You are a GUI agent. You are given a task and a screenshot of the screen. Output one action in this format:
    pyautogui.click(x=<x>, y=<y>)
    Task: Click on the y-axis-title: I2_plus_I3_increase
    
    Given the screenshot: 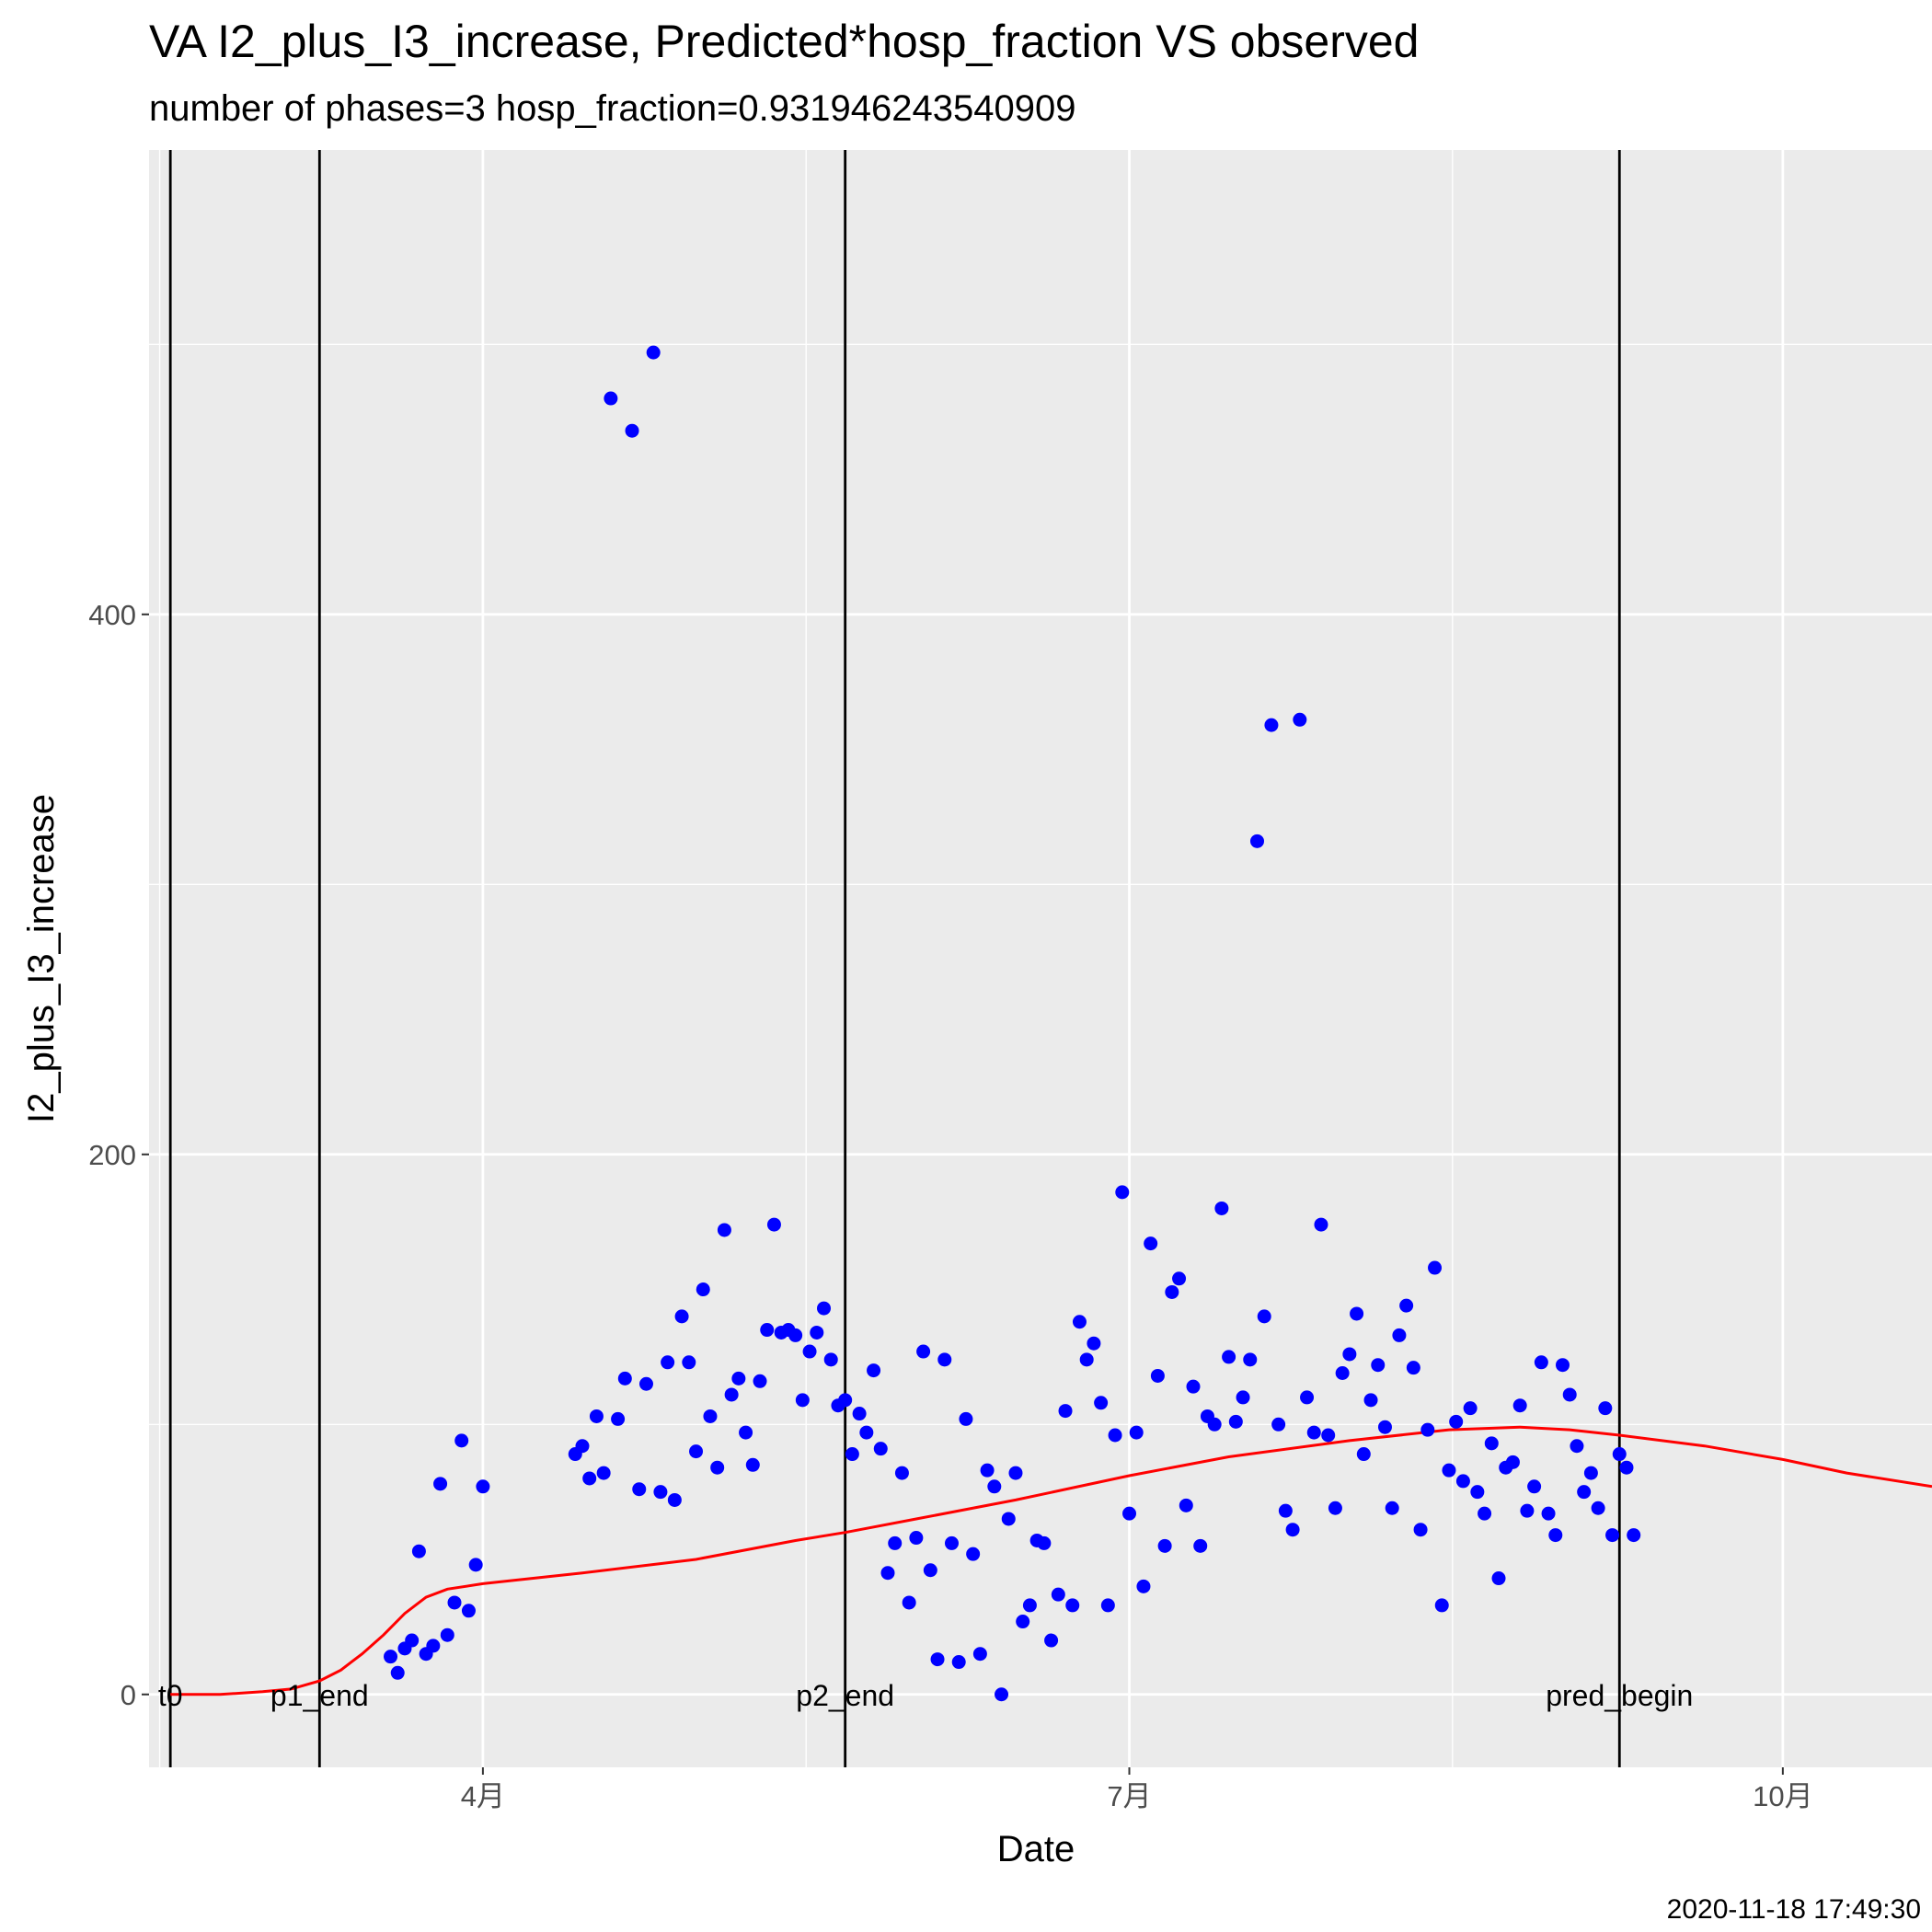 What is the action you would take?
    pyautogui.click(x=41, y=958)
    